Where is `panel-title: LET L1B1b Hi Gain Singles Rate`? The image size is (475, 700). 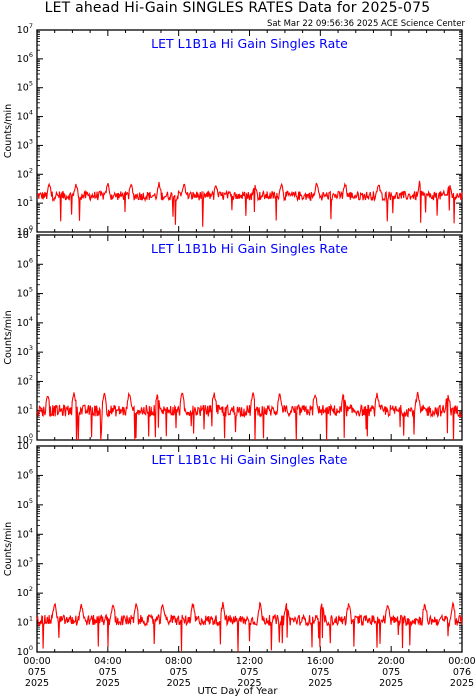
panel-title: LET L1B1b Hi Gain Singles Rate is located at coordinates (249, 248).